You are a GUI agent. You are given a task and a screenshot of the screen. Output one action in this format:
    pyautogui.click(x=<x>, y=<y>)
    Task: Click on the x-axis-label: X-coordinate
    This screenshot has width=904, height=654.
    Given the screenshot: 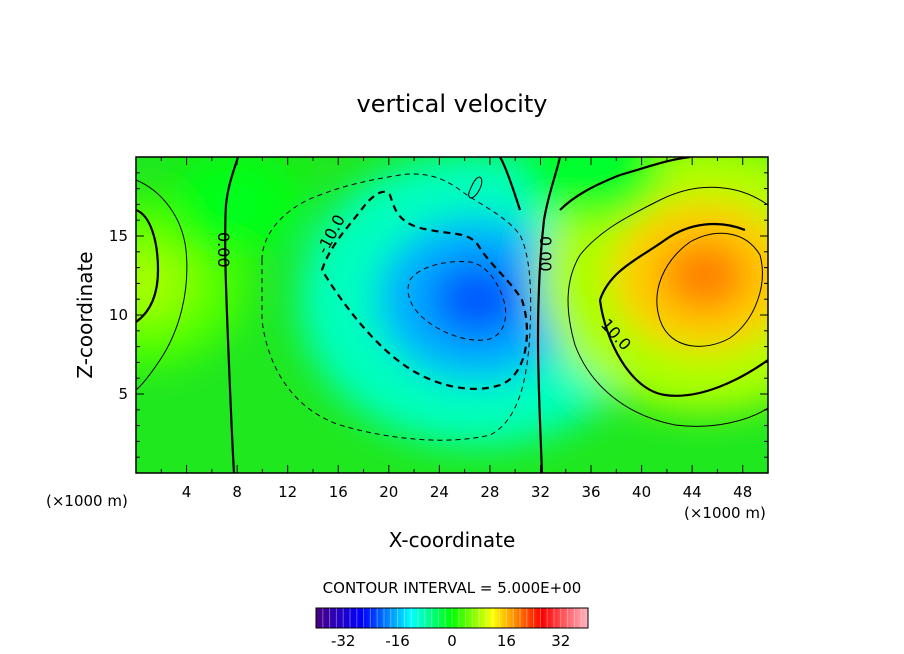 What is the action you would take?
    pyautogui.click(x=452, y=540)
    